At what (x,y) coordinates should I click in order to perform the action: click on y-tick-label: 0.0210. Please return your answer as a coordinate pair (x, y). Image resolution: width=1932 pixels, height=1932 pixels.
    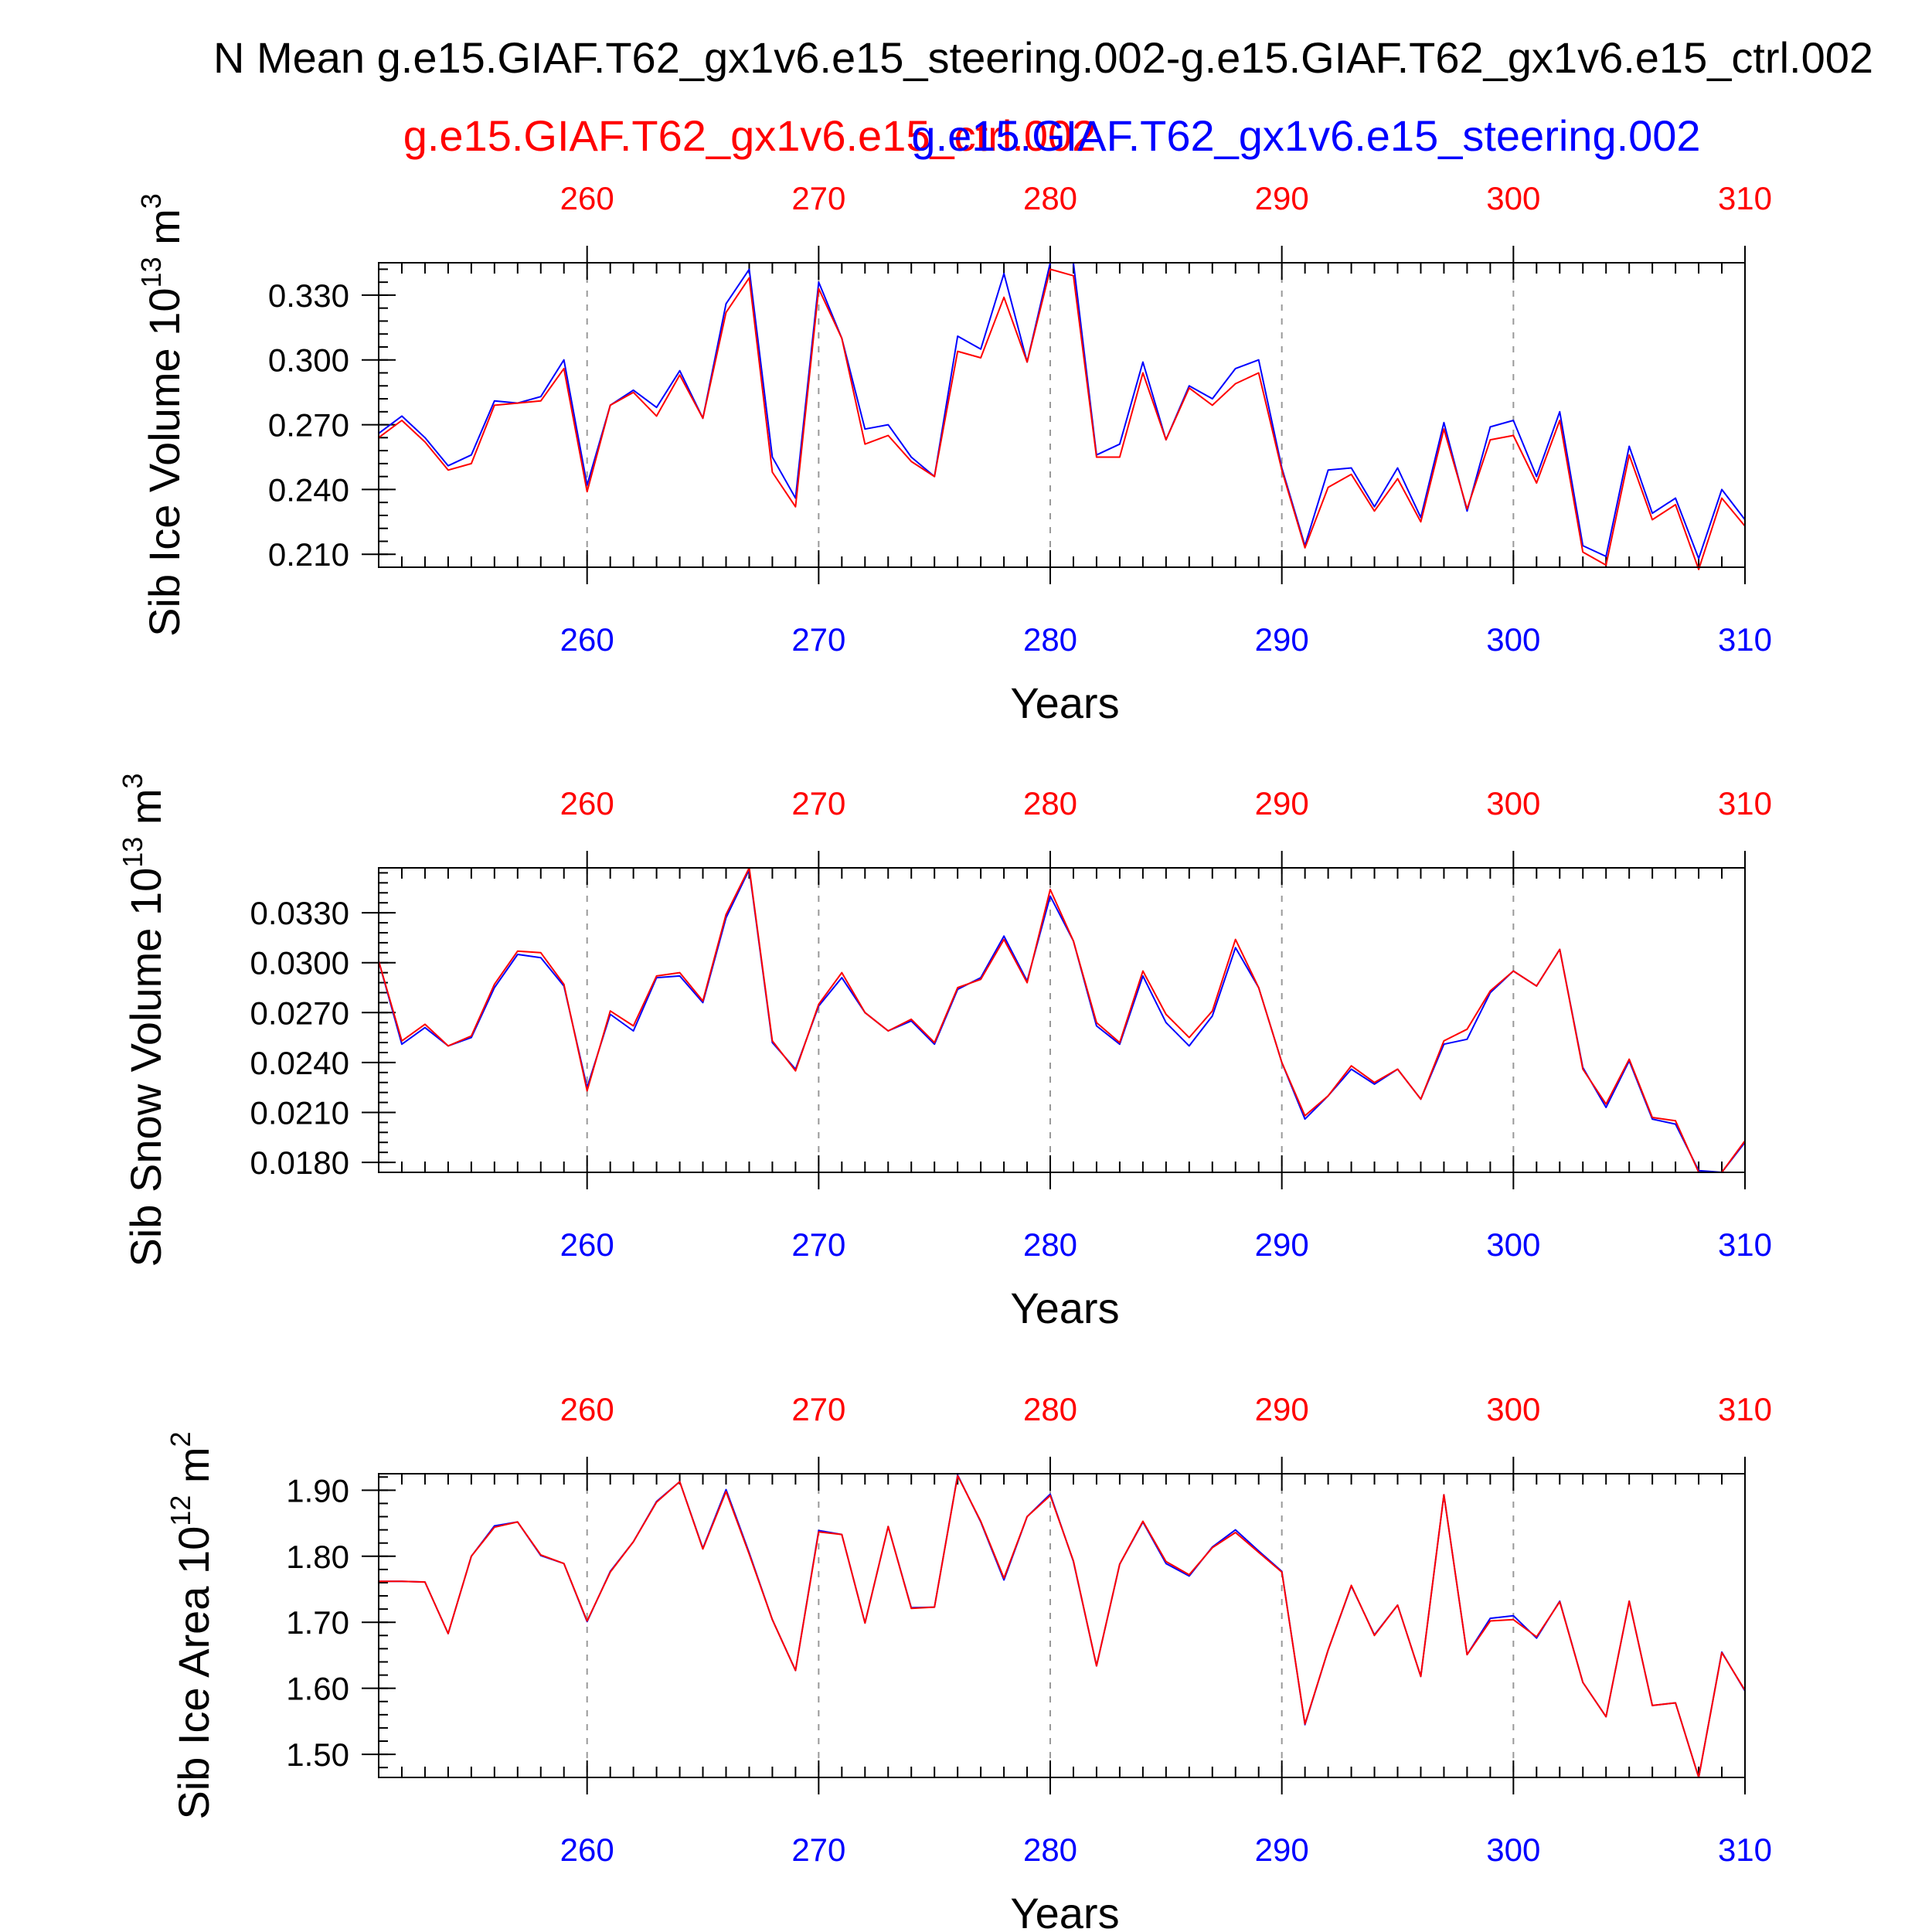
    Looking at the image, I should click on (300, 1113).